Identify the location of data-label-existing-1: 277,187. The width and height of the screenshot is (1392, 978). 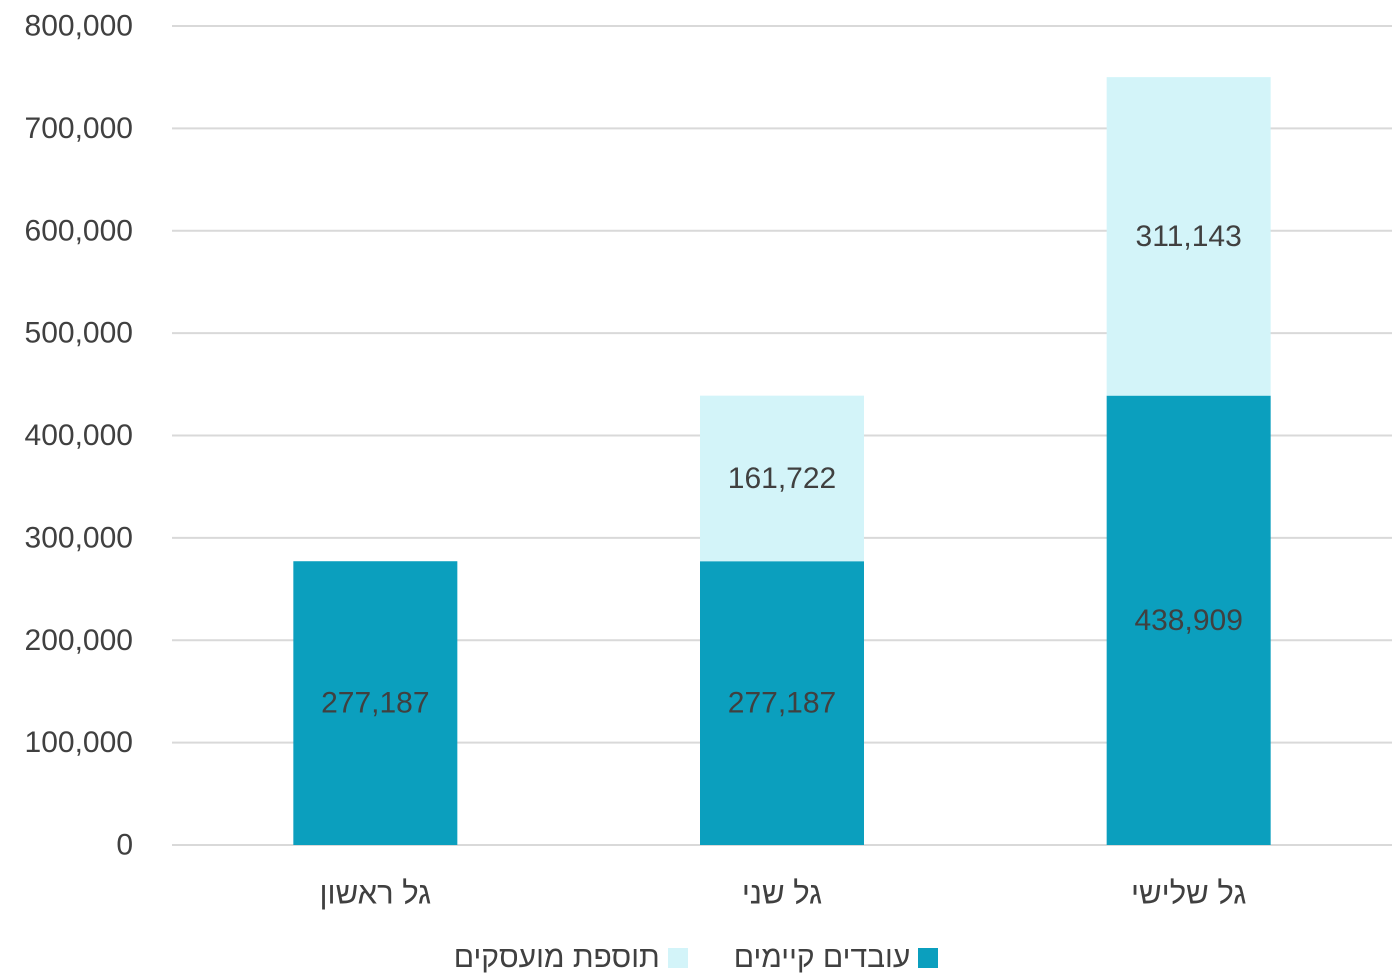
(782, 703).